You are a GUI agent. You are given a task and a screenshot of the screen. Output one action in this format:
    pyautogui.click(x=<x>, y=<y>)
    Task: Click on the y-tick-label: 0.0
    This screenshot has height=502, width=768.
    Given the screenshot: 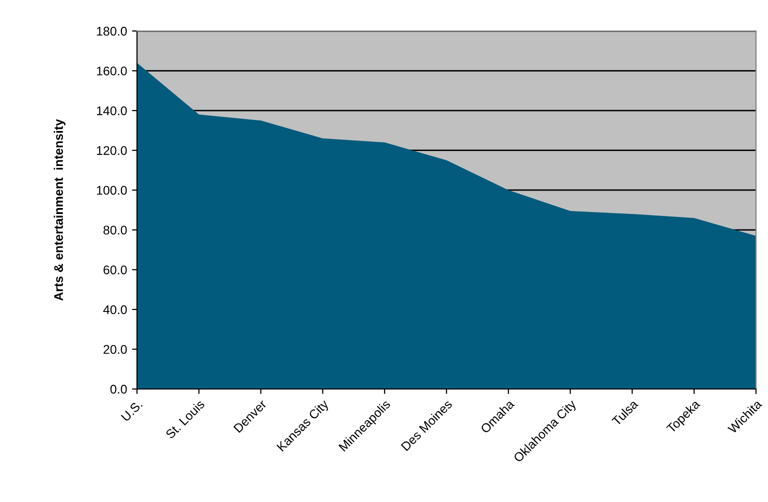 What is the action you would take?
    pyautogui.click(x=118, y=389)
    